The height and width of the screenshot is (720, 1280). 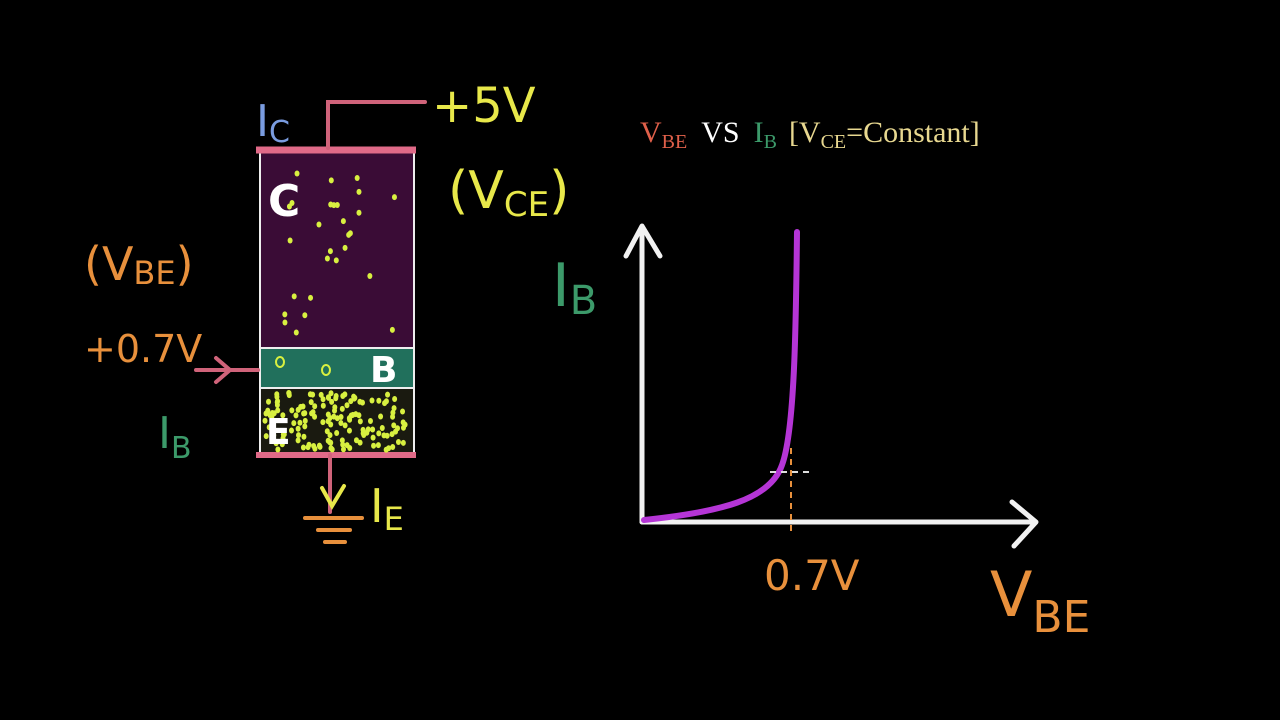 I want to click on base-region, so click(x=337, y=368).